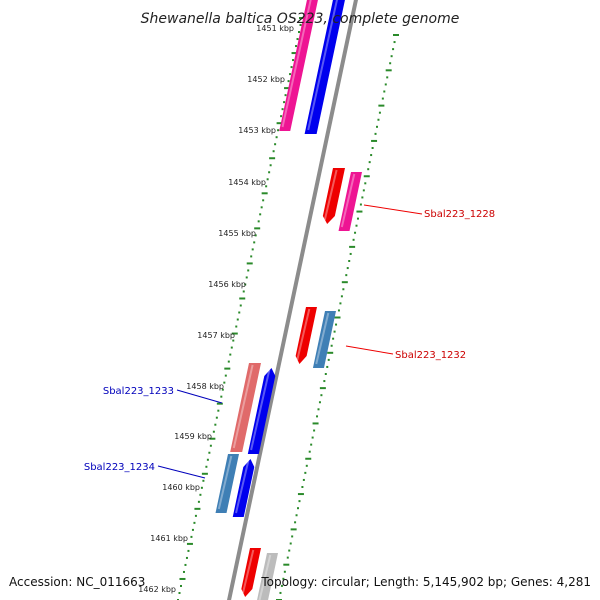  I want to click on kbp-label: 1461 kbp, so click(169, 538).